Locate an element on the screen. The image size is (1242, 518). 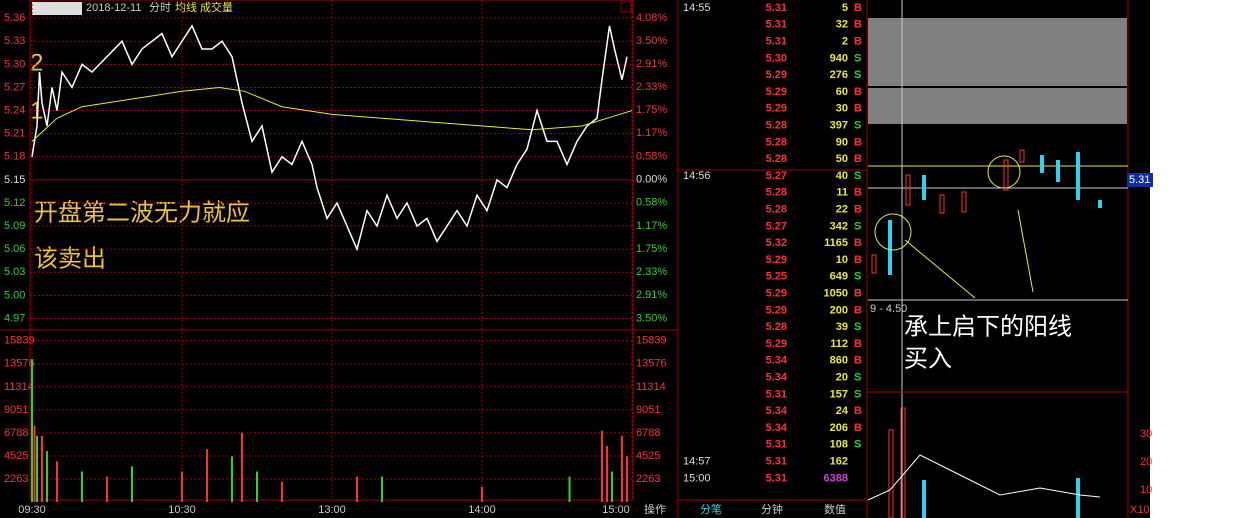
trade-time: 14:57 is located at coordinates (697, 462).